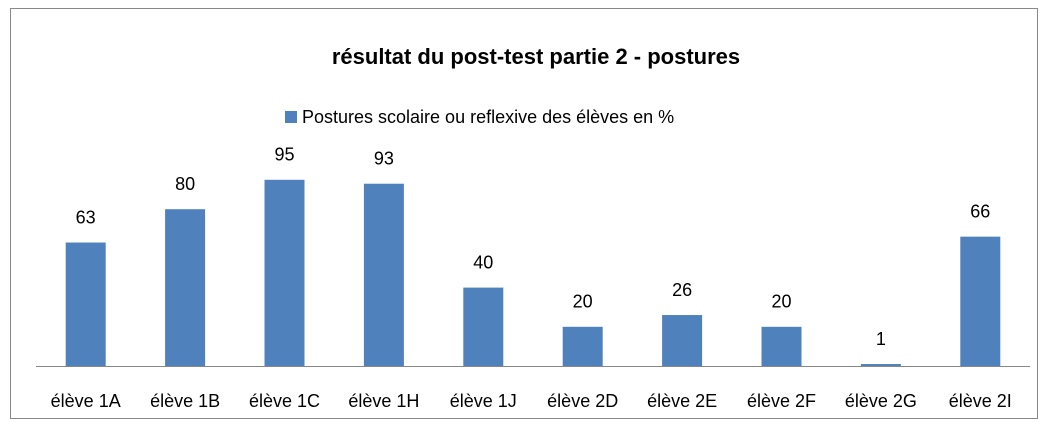 This screenshot has height=428, width=1048. Describe the element at coordinates (483, 262) in the screenshot. I see `data-label: 40` at that location.